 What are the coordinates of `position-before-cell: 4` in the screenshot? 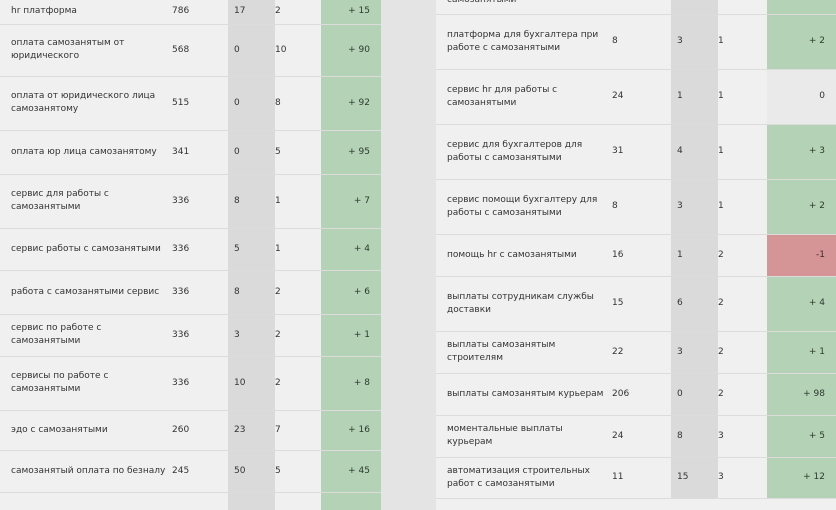 It's located at (694, 152).